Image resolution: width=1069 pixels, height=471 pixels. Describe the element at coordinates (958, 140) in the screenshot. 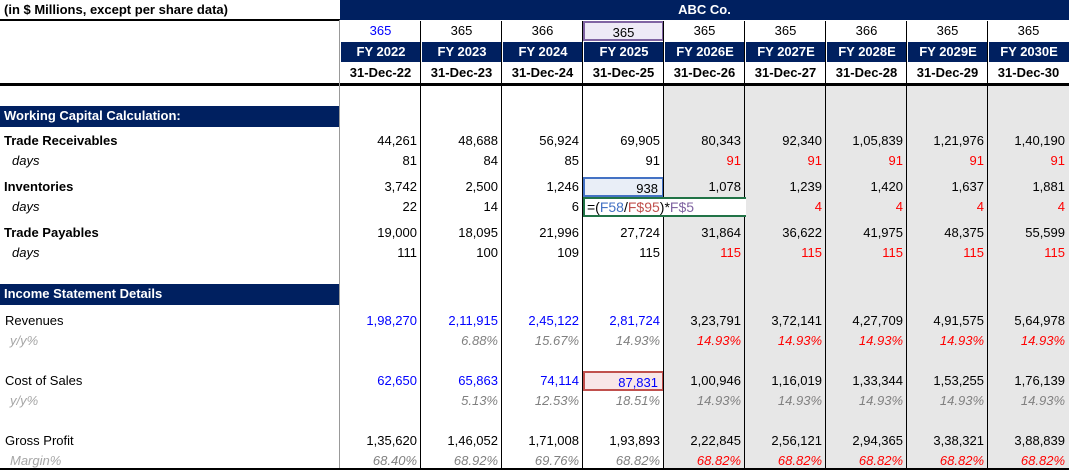

I see `data-cell: 1,21,976` at that location.